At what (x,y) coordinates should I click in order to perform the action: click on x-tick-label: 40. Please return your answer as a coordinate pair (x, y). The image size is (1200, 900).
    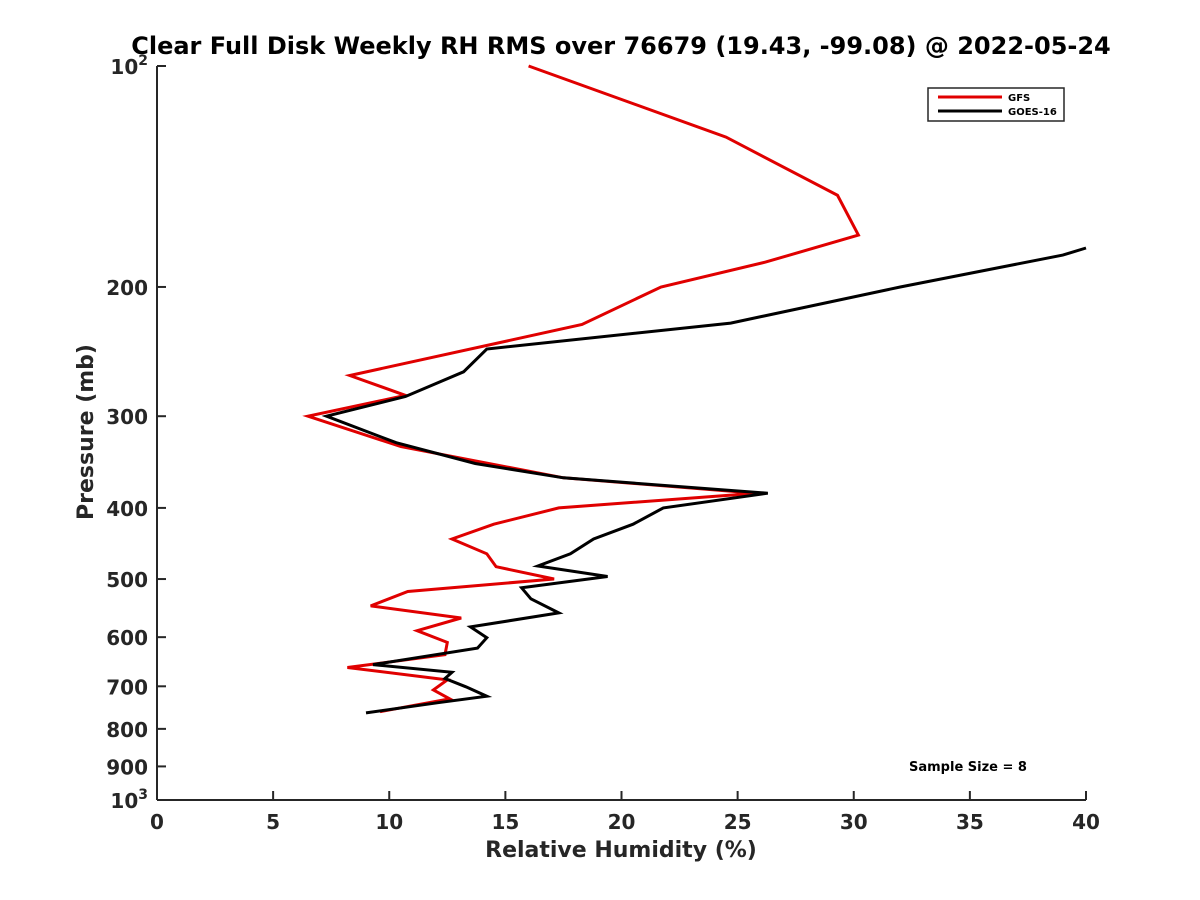
    Looking at the image, I should click on (1086, 822).